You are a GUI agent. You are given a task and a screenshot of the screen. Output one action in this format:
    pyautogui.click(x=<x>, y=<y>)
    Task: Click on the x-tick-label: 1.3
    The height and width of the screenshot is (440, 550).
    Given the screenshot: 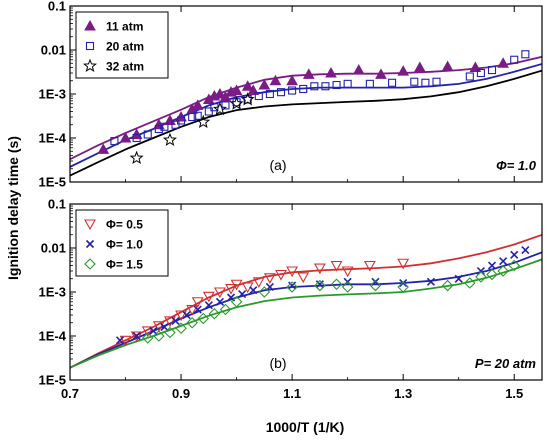 What is the action you would take?
    pyautogui.click(x=403, y=393)
    